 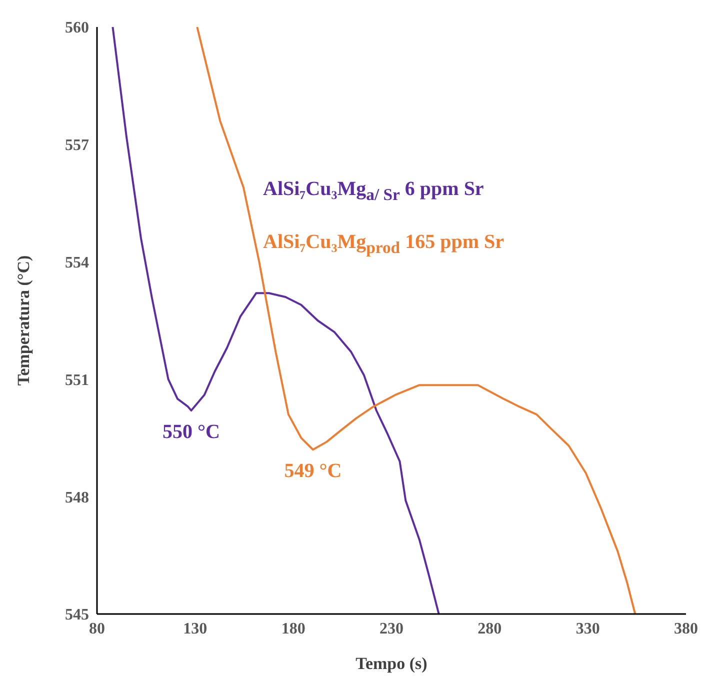 I want to click on y-tick-label: 560, so click(x=77, y=28).